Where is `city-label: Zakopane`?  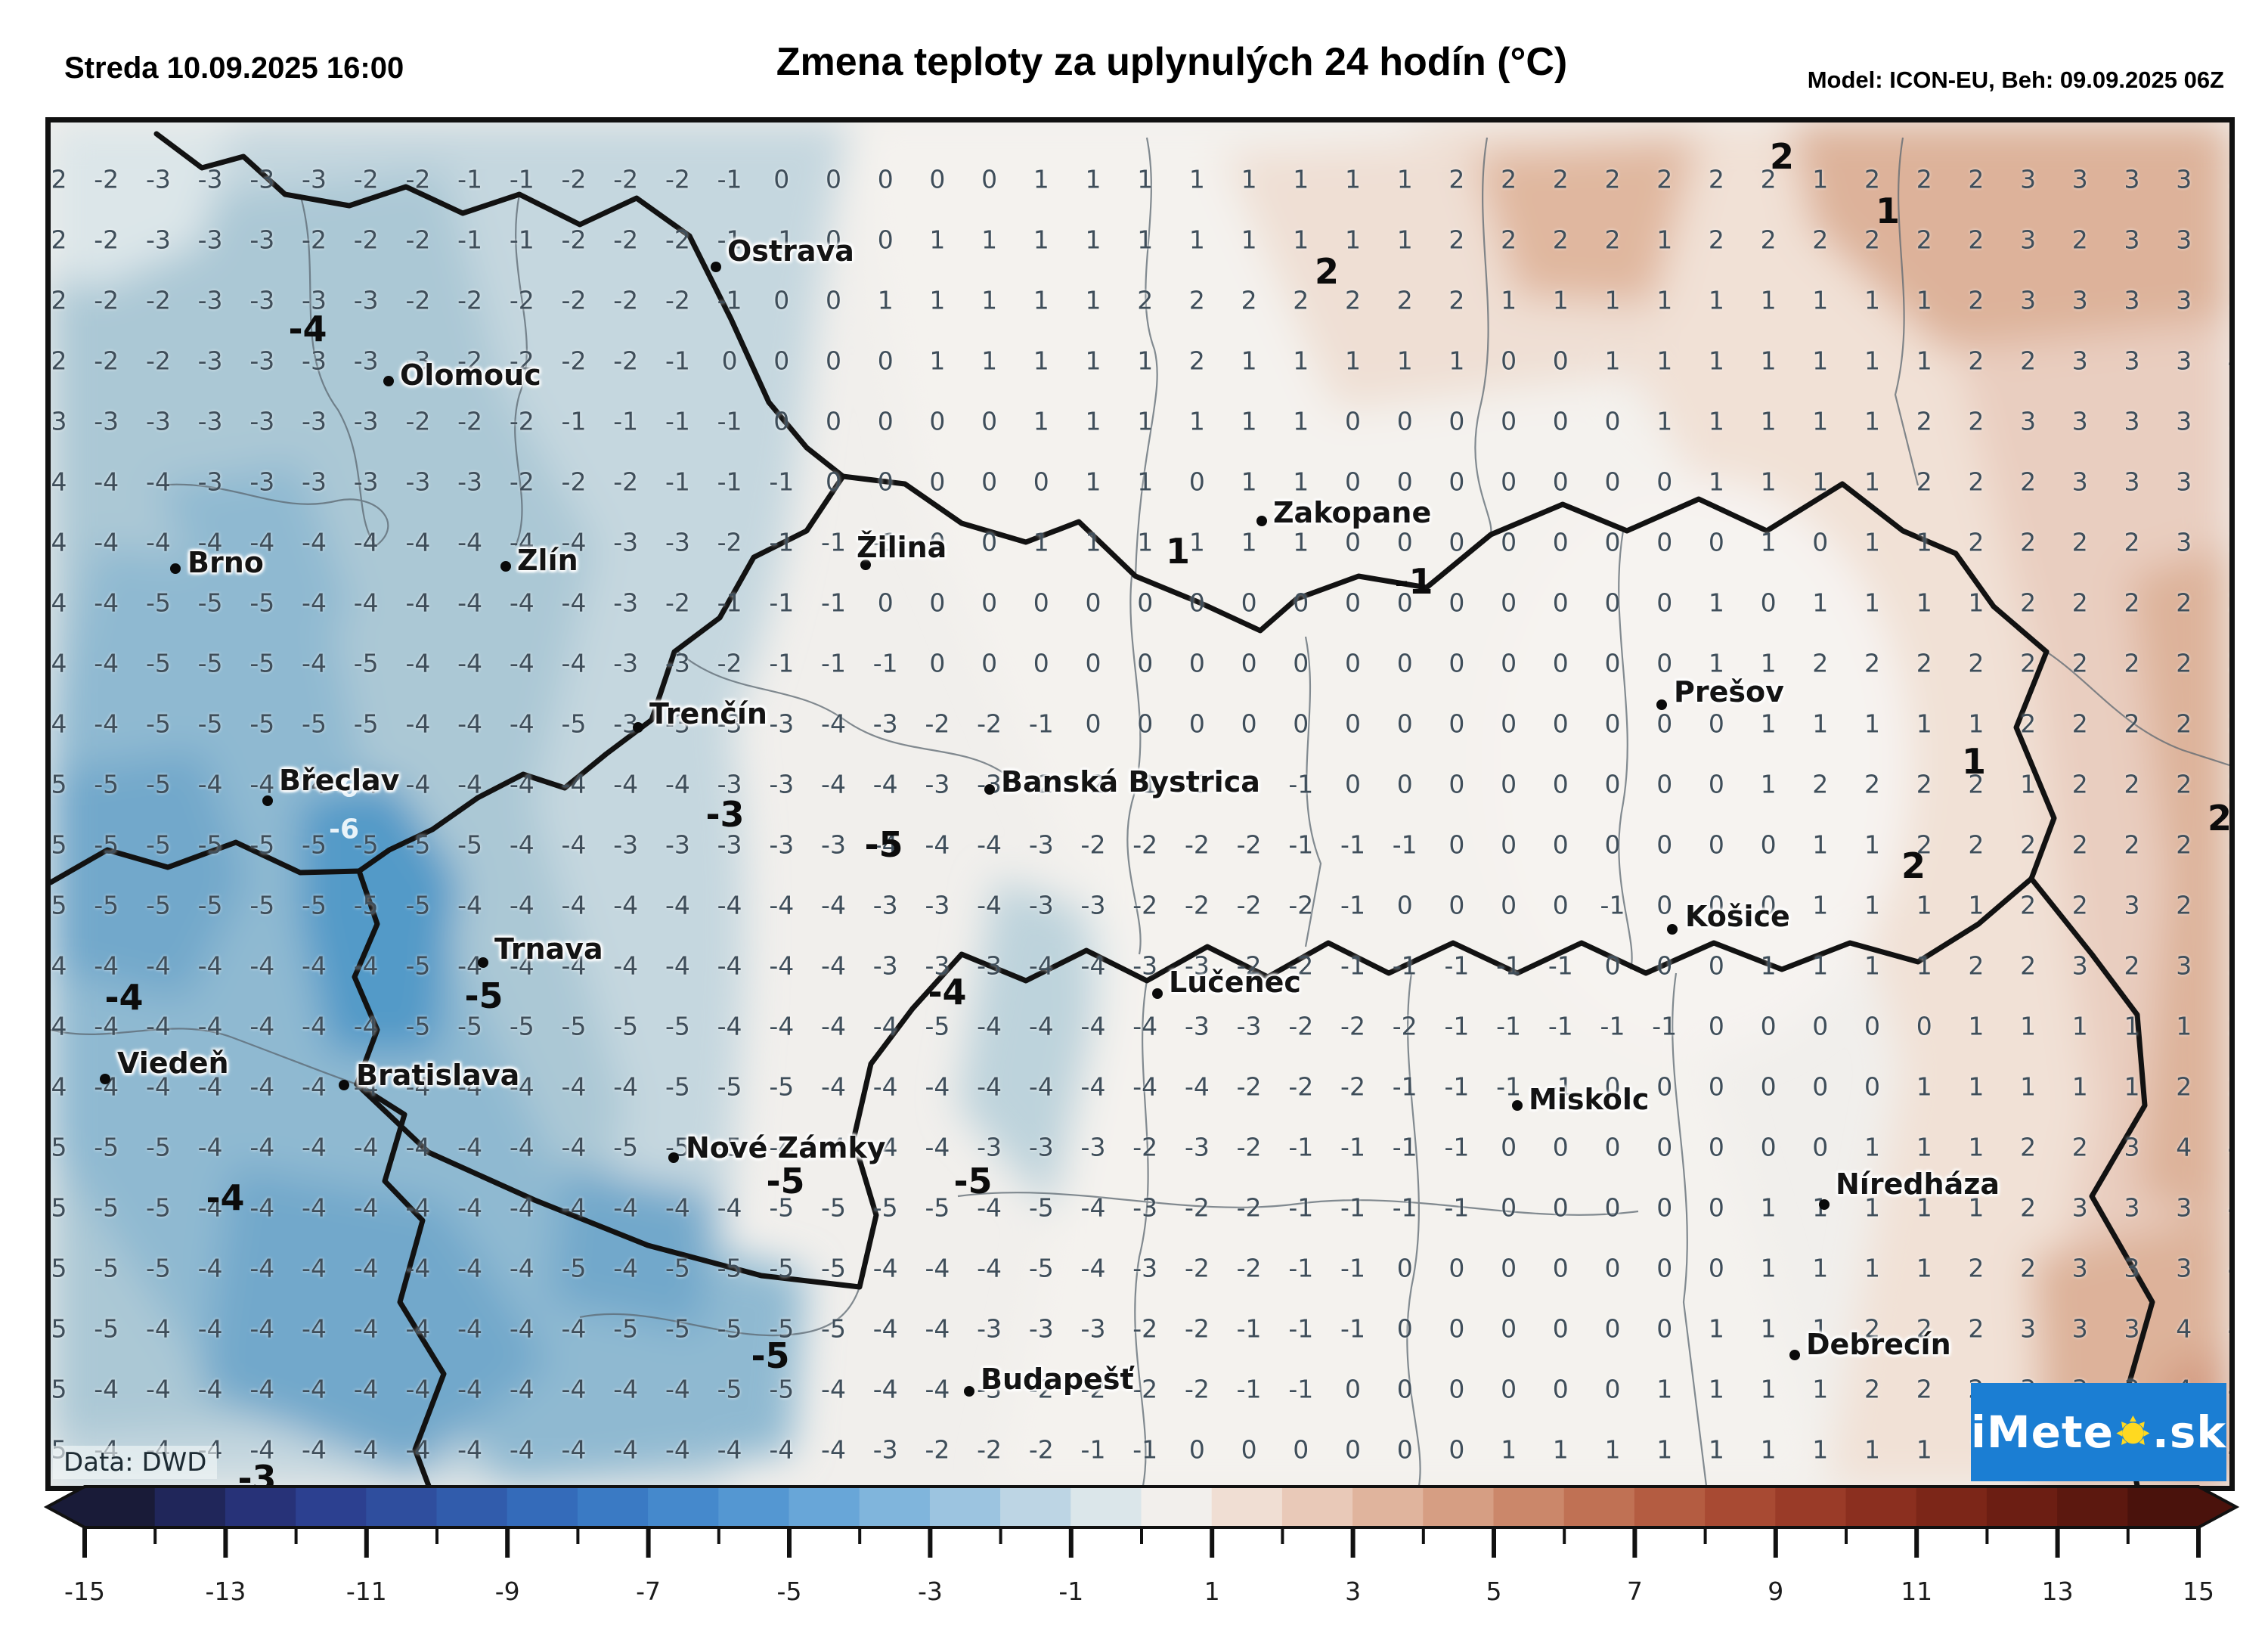
city-label: Zakopane is located at coordinates (1353, 512).